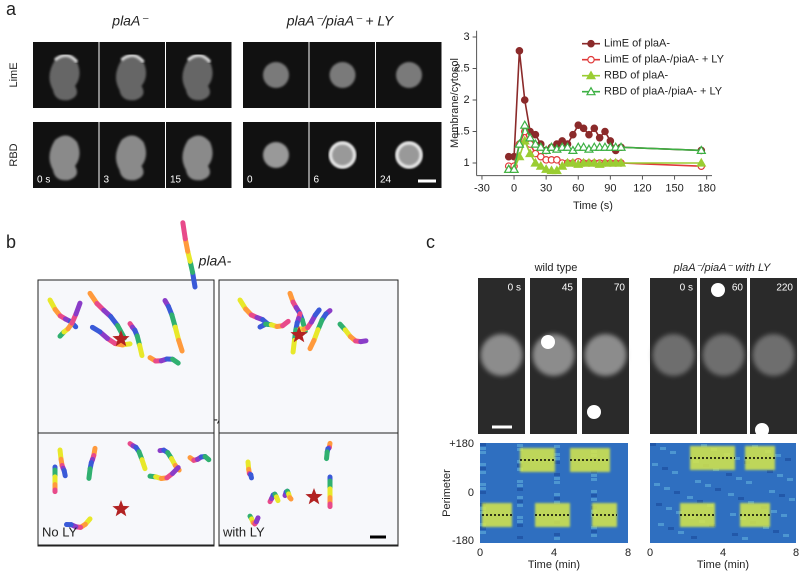 Image resolution: width=800 pixels, height=572 pixels. Describe the element at coordinates (455, 103) in the screenshot. I see `axis-label: Membrane/cytosol` at that location.